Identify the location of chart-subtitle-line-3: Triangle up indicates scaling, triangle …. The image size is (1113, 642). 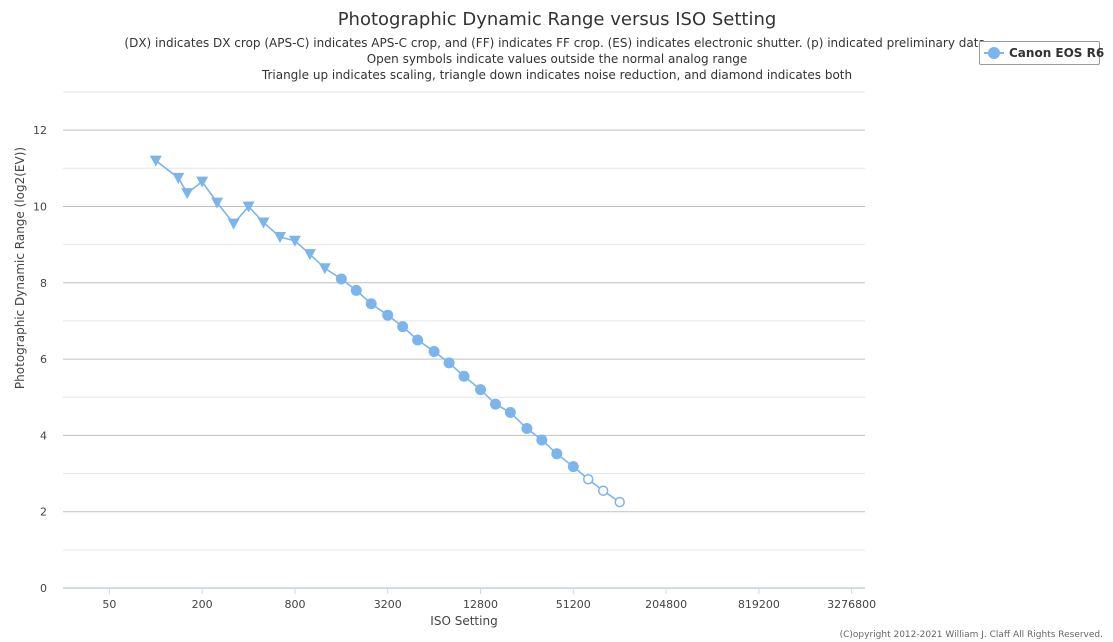
(556, 75).